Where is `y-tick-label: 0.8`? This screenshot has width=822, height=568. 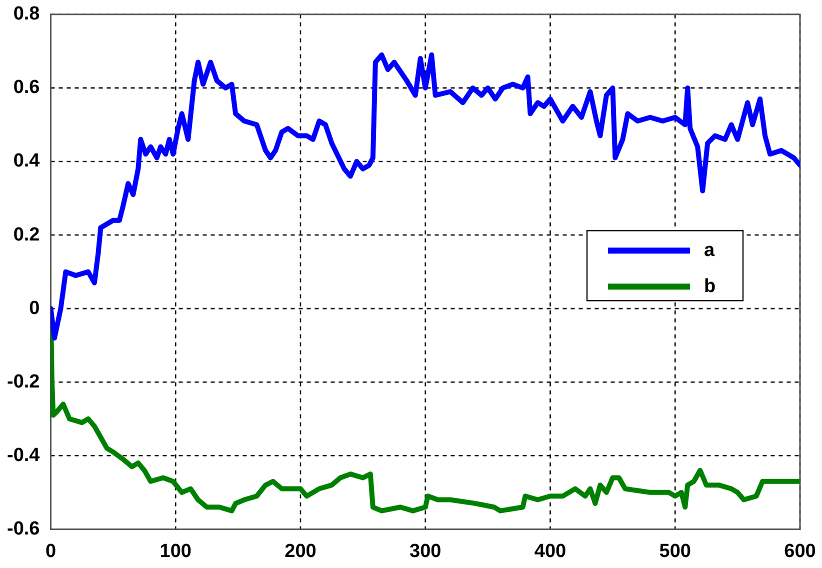 y-tick-label: 0.8 is located at coordinates (26, 14).